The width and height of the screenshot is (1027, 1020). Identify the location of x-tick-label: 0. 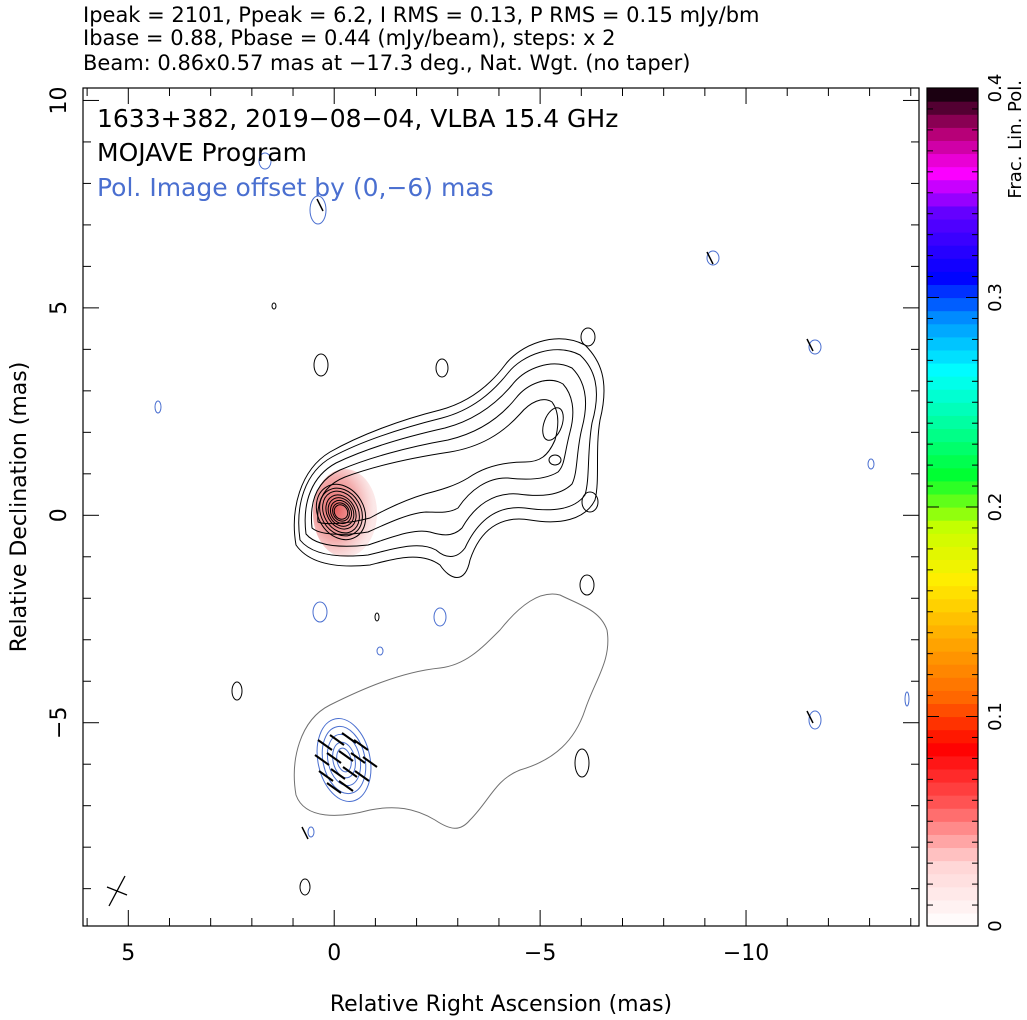
(334, 953).